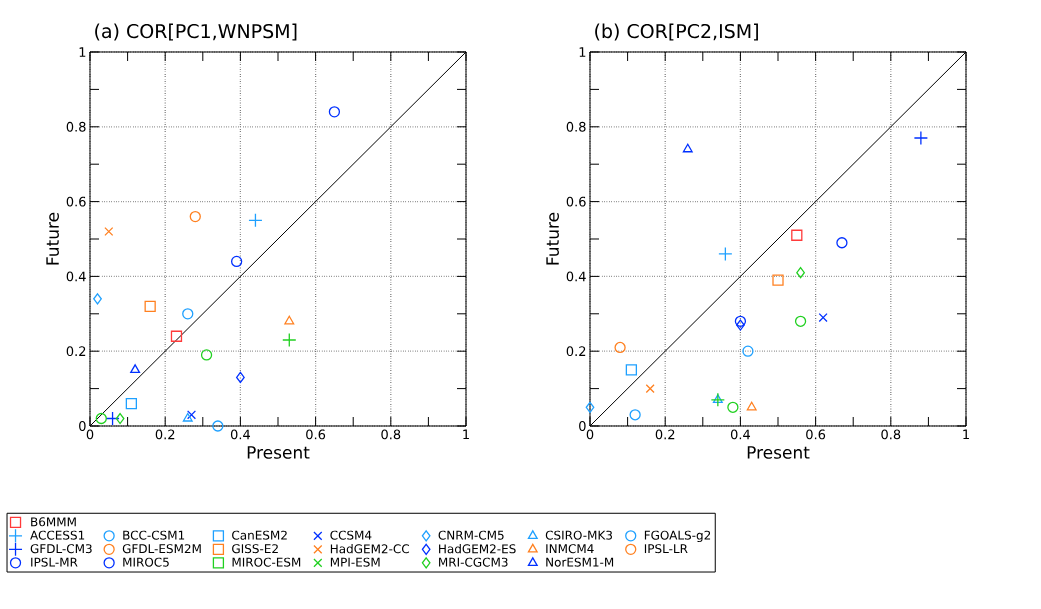 The height and width of the screenshot is (609, 1041). I want to click on legend-label: GISS-E2, so click(255, 549).